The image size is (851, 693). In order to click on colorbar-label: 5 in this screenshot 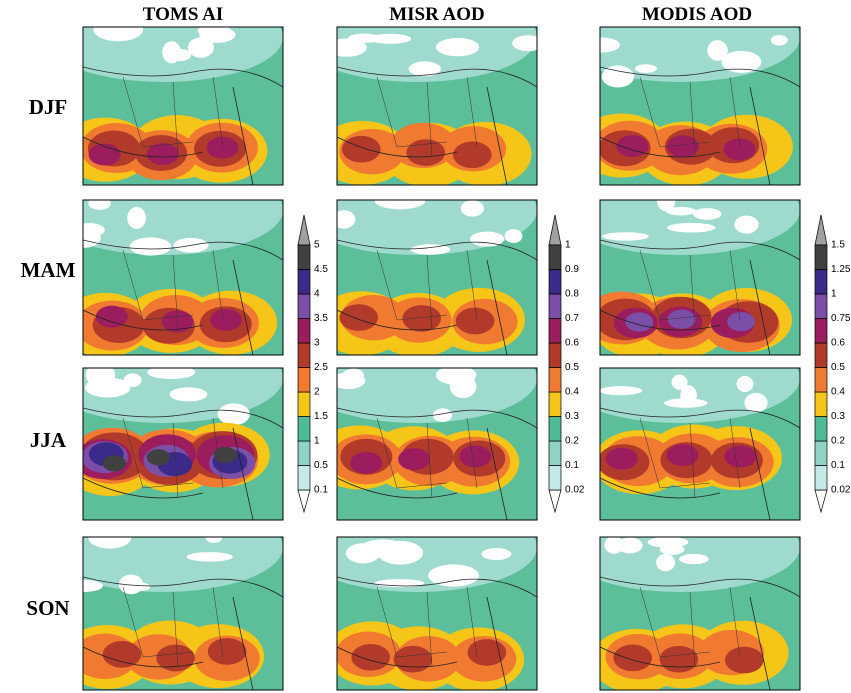, I will do `click(317, 245)`.